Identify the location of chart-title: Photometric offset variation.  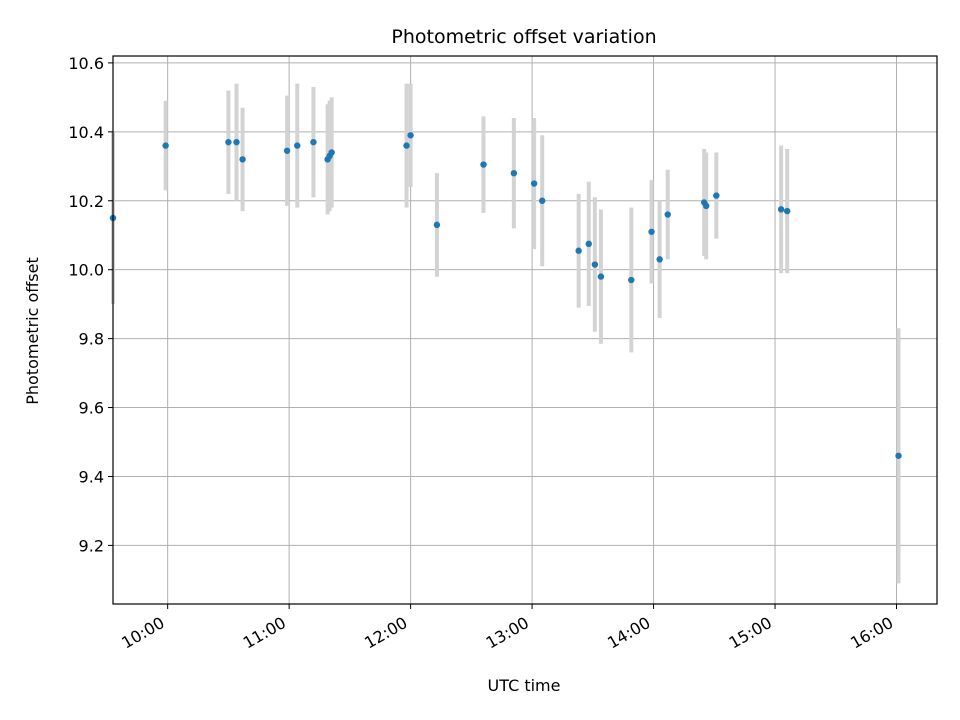
(523, 37).